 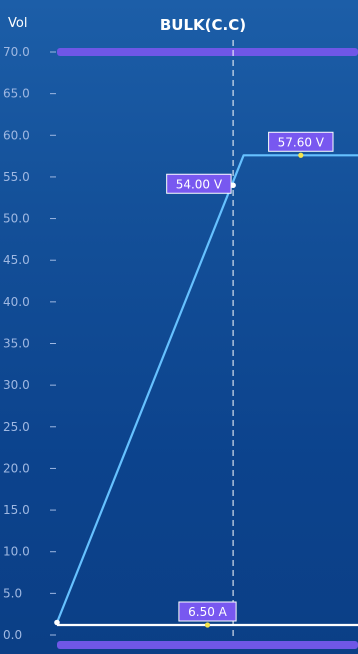 What do you see at coordinates (16, 135) in the screenshot?
I see `y-tick-label: 60.0` at bounding box center [16, 135].